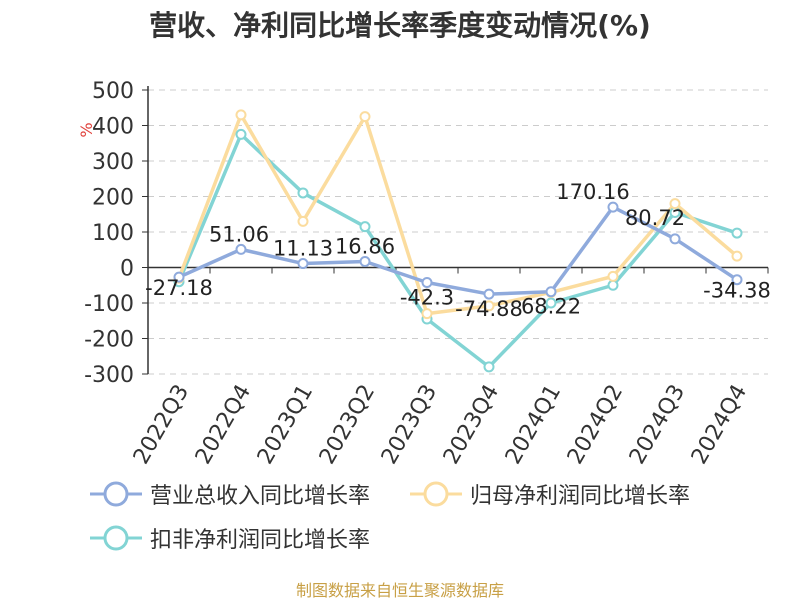  I want to click on y-tick-label: 100, so click(113, 233).